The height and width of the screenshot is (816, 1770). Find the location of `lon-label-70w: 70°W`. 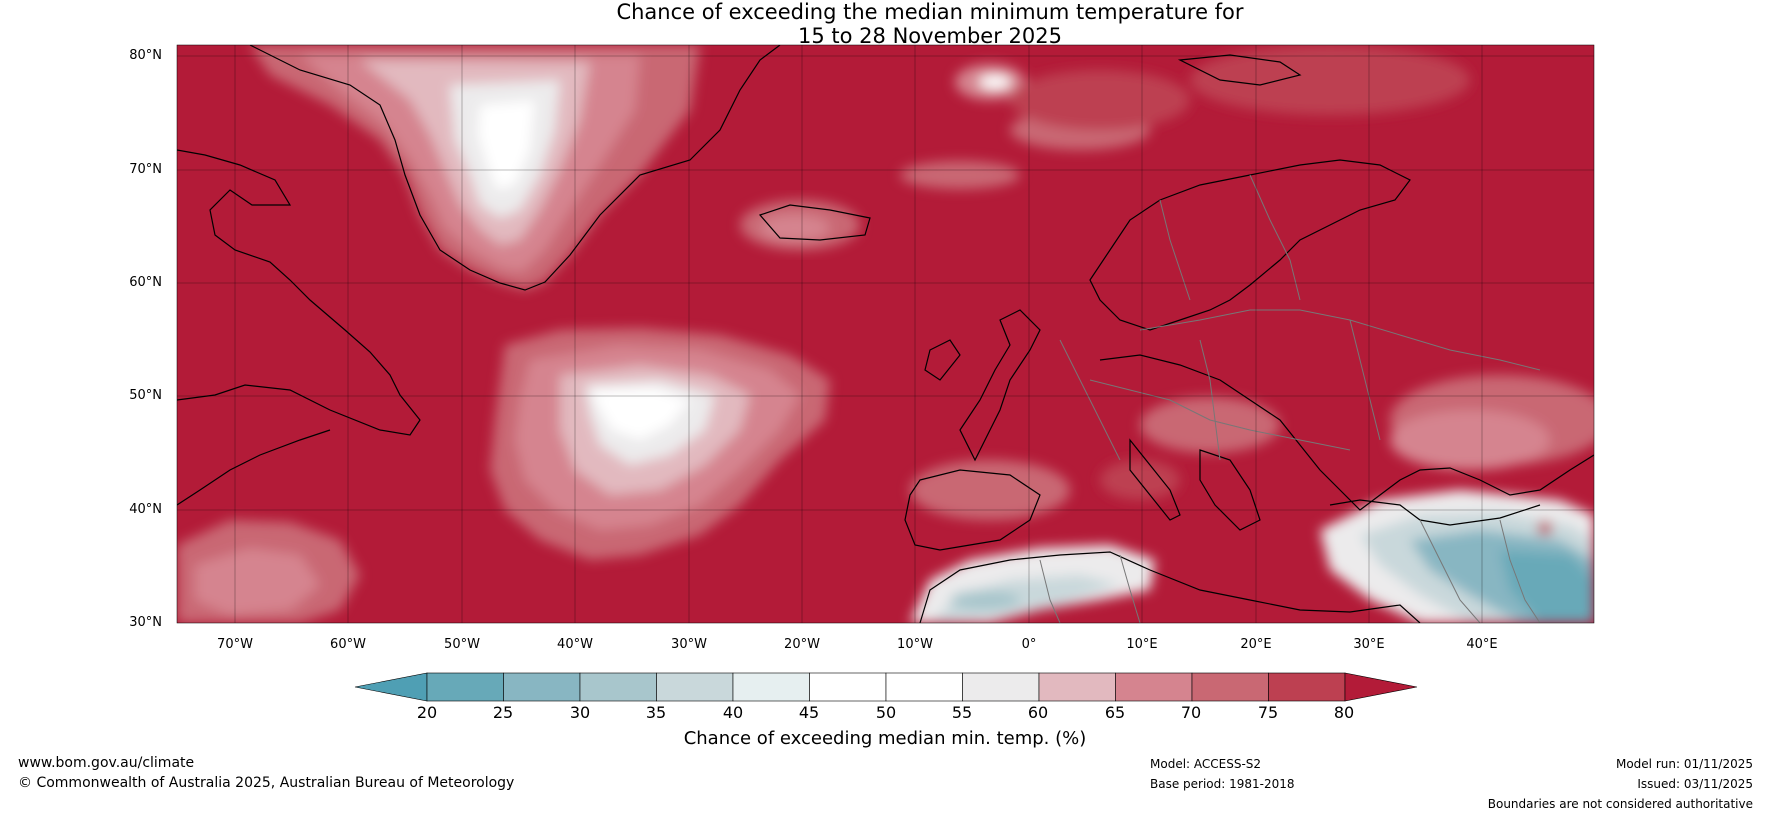

lon-label-70w: 70°W is located at coordinates (235, 644).